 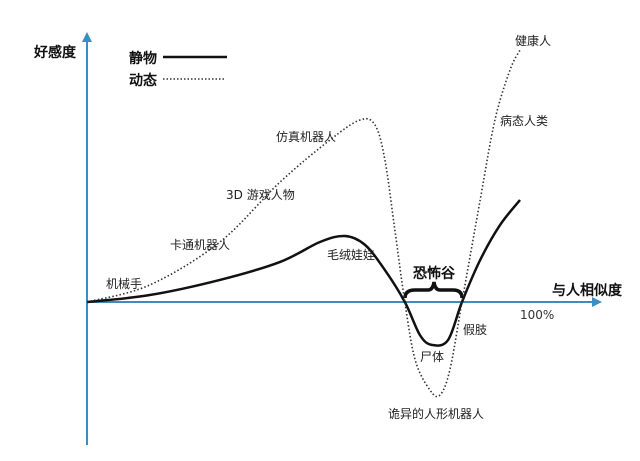 I want to click on annotation-game-character: 3D 游戏人物, so click(x=260, y=195).